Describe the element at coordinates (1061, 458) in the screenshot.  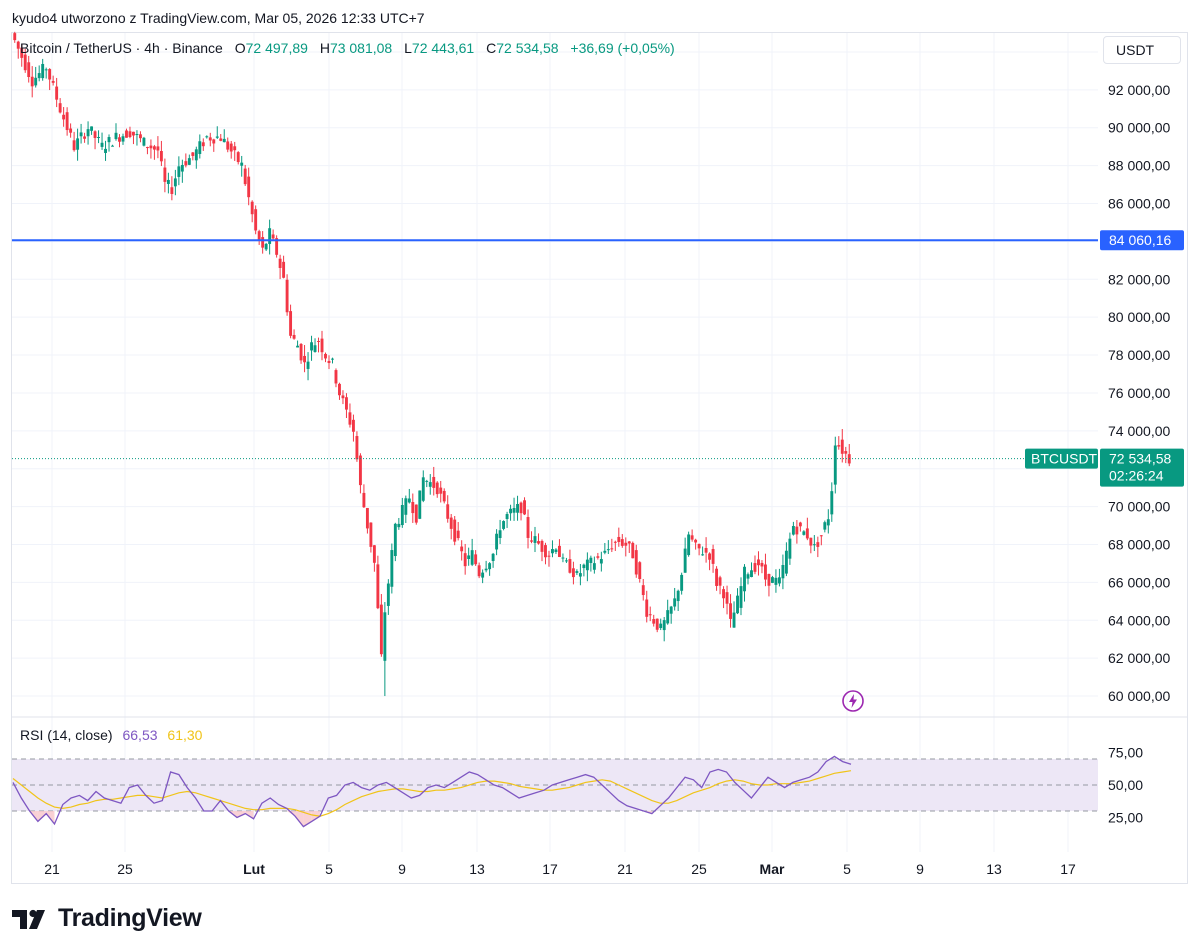
I see `symbol-tag` at that location.